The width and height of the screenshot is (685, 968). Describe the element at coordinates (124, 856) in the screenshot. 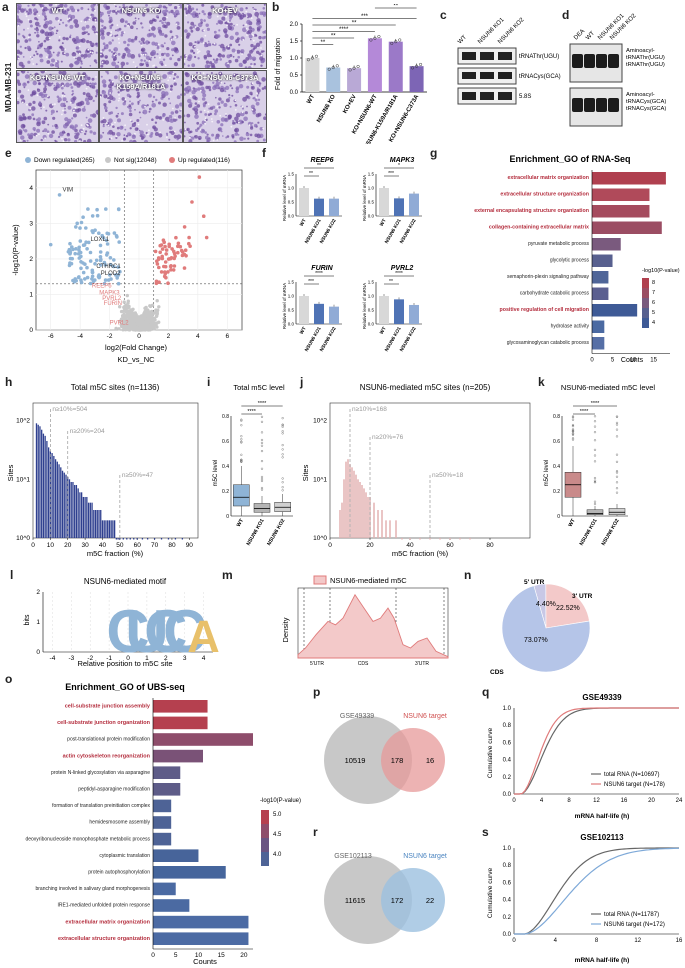

I see `o-term-label: cytoplasmic translation` at that location.